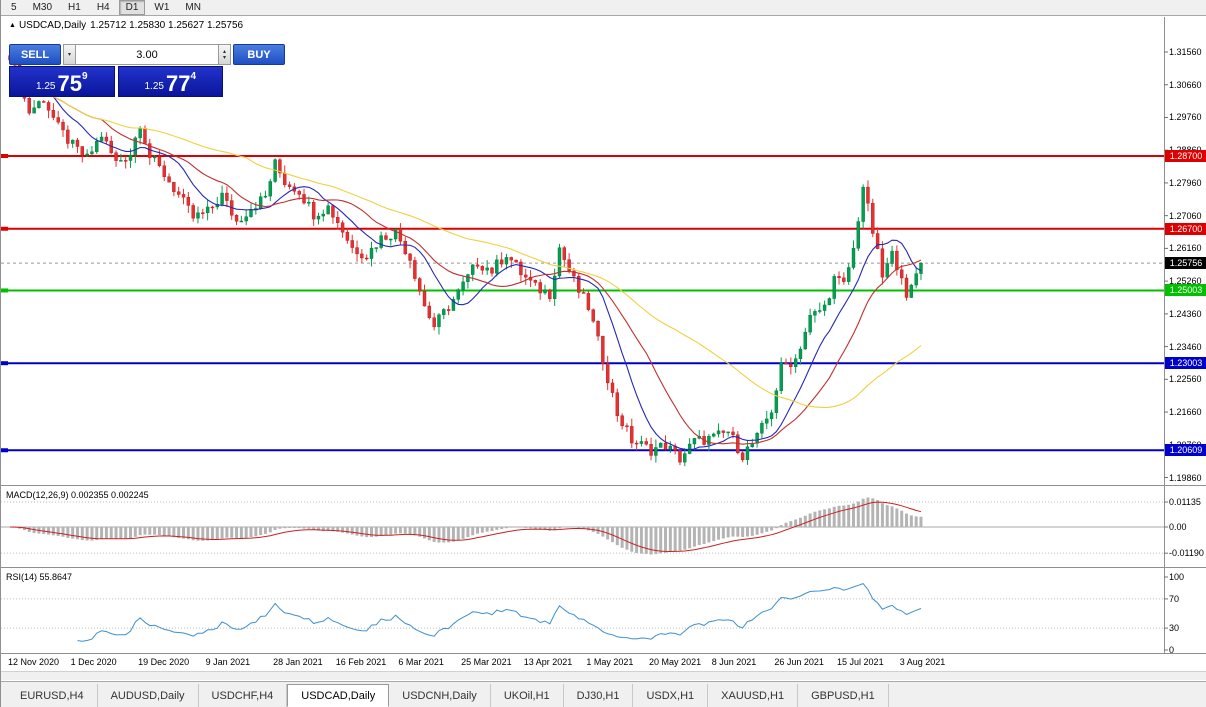 Image resolution: width=1206 pixels, height=707 pixels. Describe the element at coordinates (499, 612) in the screenshot. I see `rsi-line` at that location.